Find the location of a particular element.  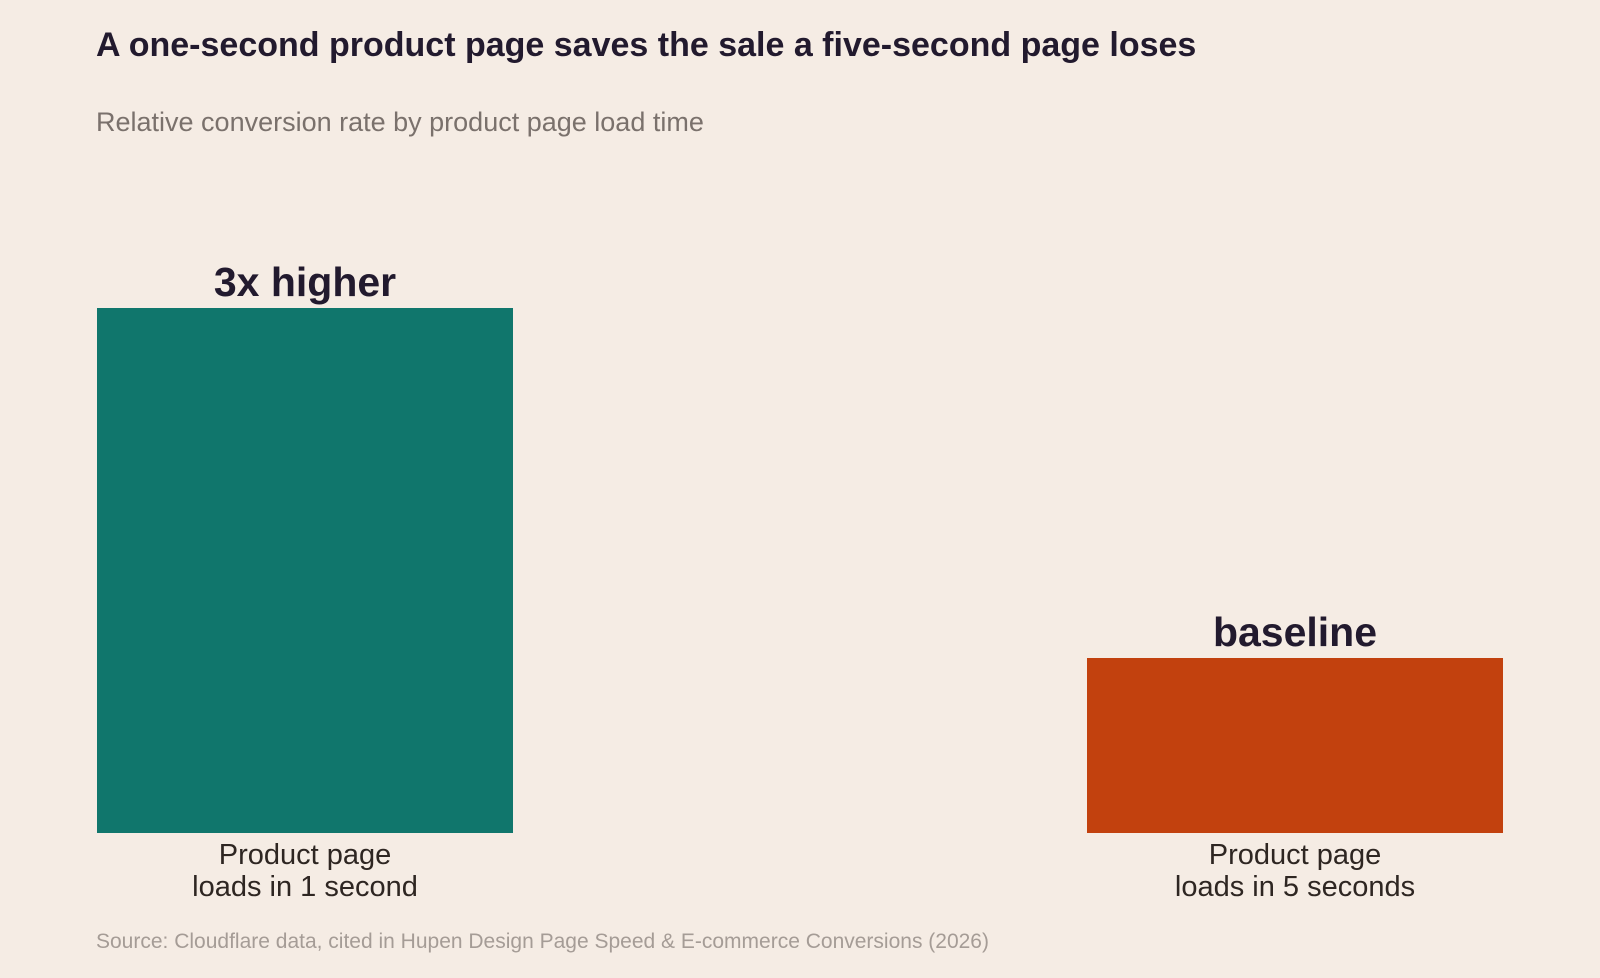

category-label-1-line-1: Product page is located at coordinates (305, 855).